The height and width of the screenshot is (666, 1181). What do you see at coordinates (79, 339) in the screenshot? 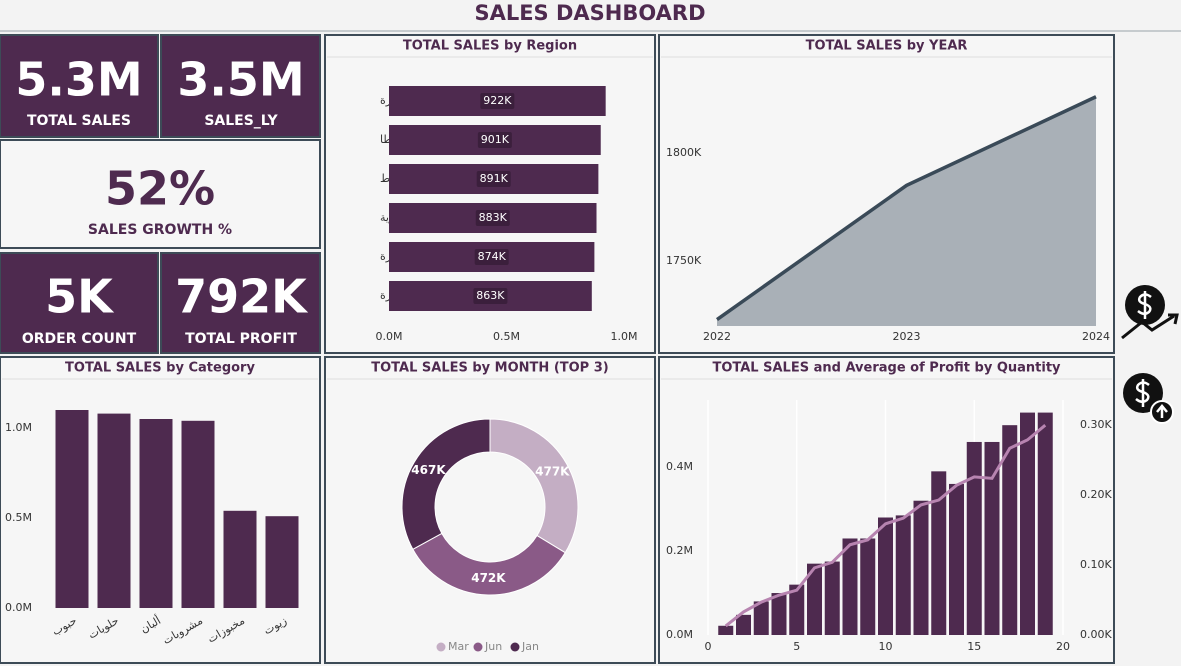
I see `kpi-label: ORDER COUNT` at bounding box center [79, 339].